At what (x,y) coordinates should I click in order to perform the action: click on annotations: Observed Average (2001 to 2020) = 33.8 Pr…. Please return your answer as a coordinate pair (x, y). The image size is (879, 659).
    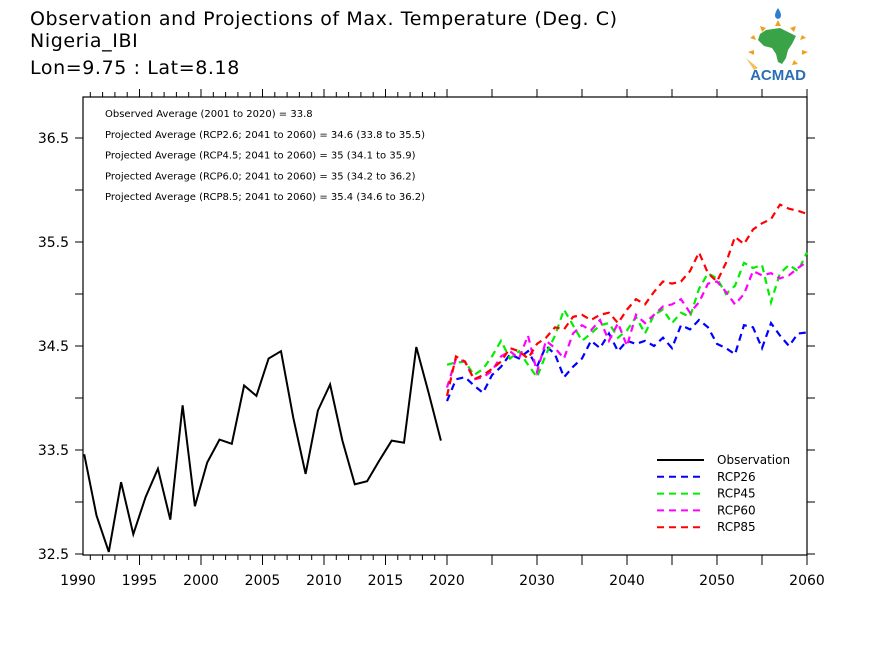
    Looking at the image, I should click on (265, 156).